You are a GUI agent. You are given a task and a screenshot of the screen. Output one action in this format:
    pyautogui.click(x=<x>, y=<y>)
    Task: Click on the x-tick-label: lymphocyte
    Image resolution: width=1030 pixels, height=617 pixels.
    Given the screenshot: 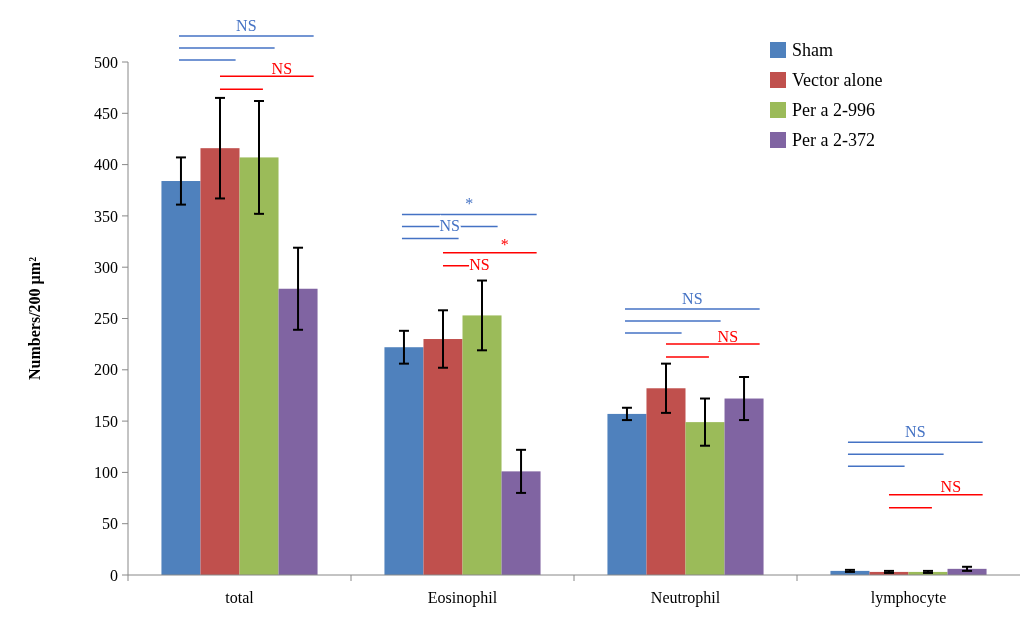 What is the action you would take?
    pyautogui.click(x=908, y=598)
    